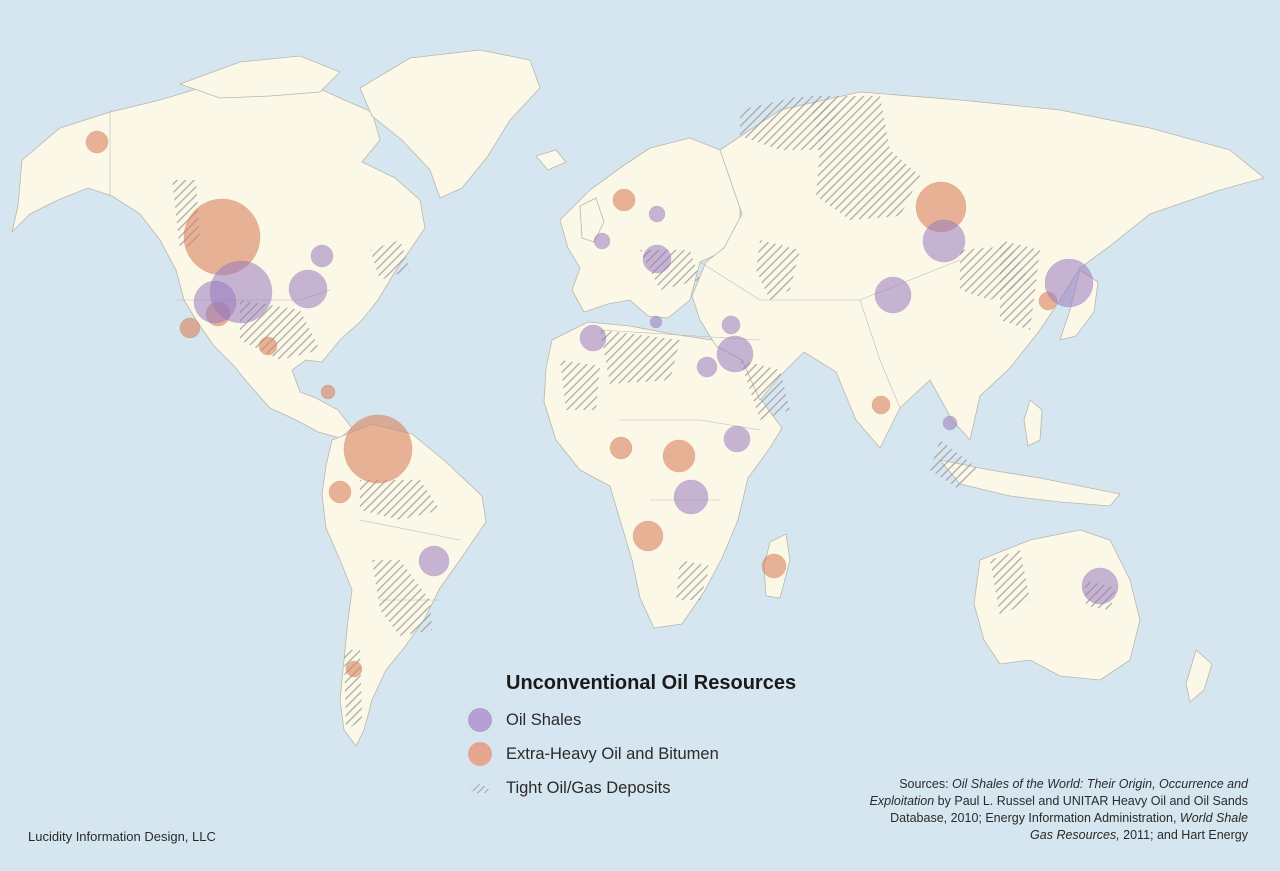  I want to click on legend-title: Unconventional Oil Resources, so click(651, 683).